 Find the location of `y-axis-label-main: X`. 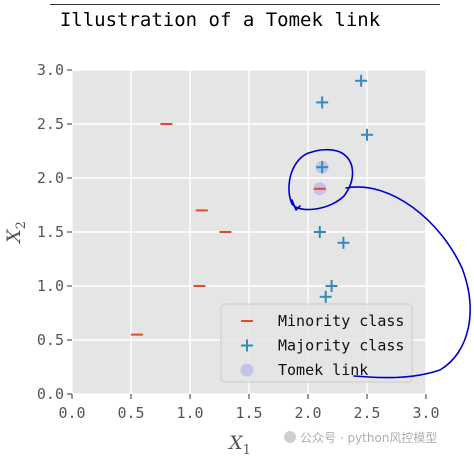

y-axis-label-main: X is located at coordinates (14, 236).